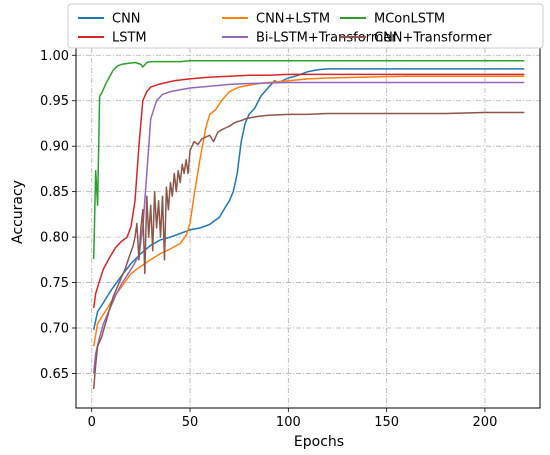 The image size is (550, 455). I want to click on x-tick-label: 0, so click(92, 422).